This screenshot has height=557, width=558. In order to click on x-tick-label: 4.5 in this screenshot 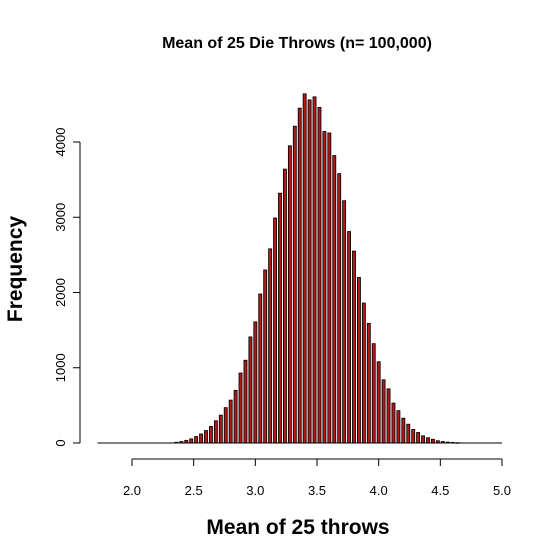, I will do `click(440, 490)`.